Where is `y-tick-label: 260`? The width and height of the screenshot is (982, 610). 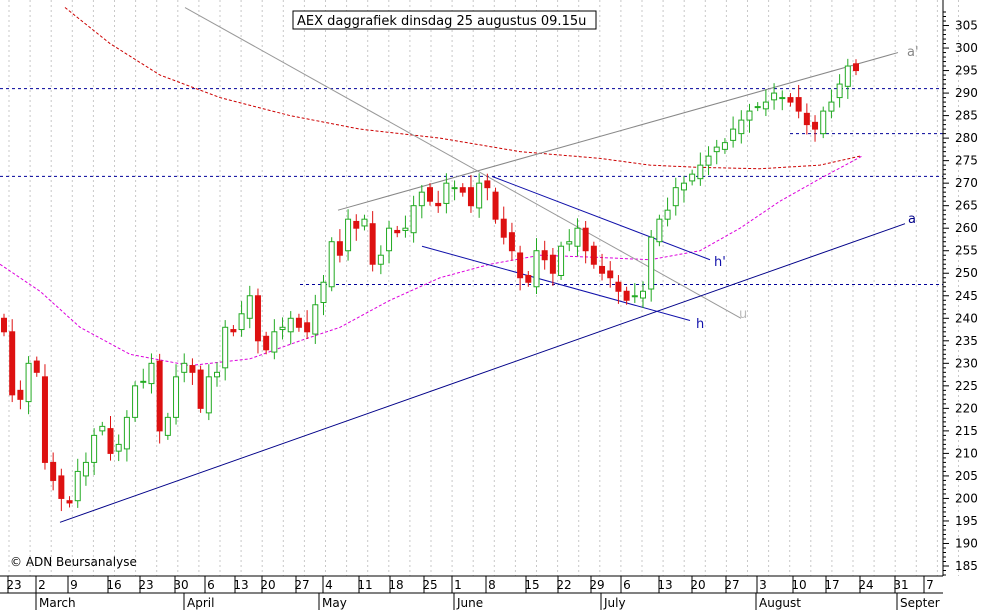
y-tick-label: 260 is located at coordinates (966, 228).